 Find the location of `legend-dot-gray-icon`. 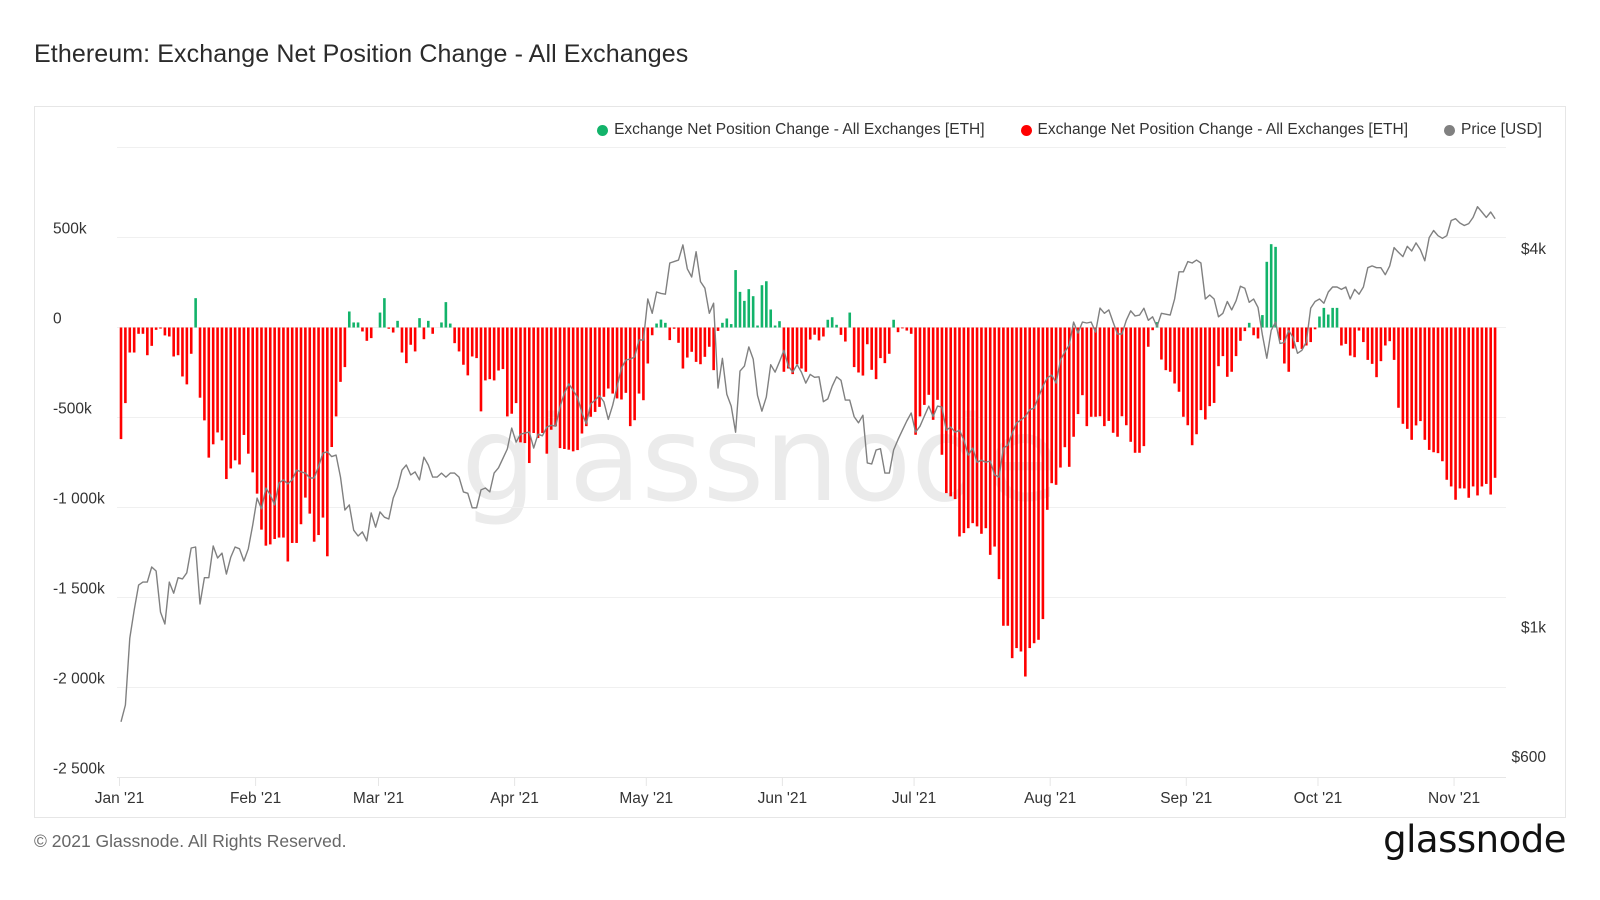

legend-dot-gray-icon is located at coordinates (1450, 130).